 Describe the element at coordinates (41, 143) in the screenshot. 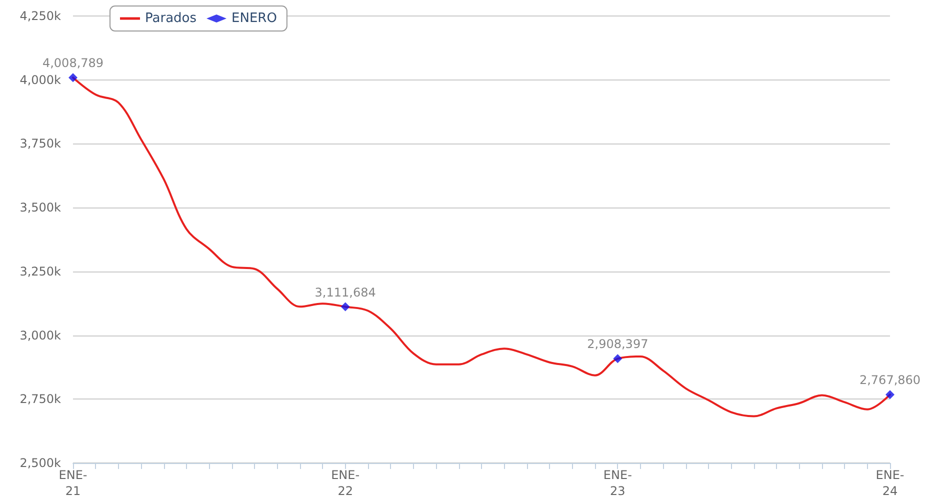

I see `y-tick-label: 3,750k` at that location.